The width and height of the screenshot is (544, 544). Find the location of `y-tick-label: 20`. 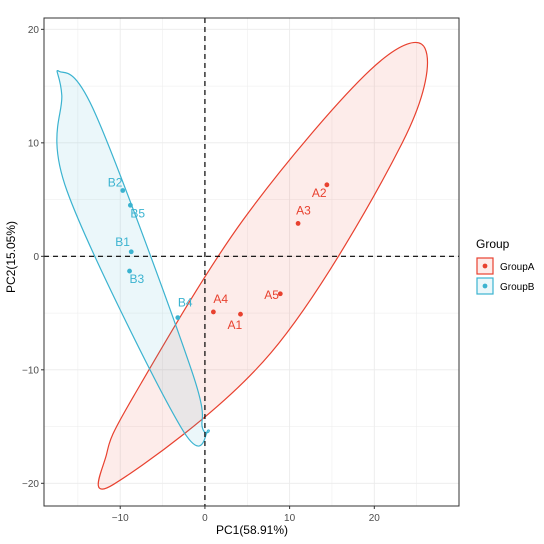

y-tick-label: 20 is located at coordinates (34, 30).